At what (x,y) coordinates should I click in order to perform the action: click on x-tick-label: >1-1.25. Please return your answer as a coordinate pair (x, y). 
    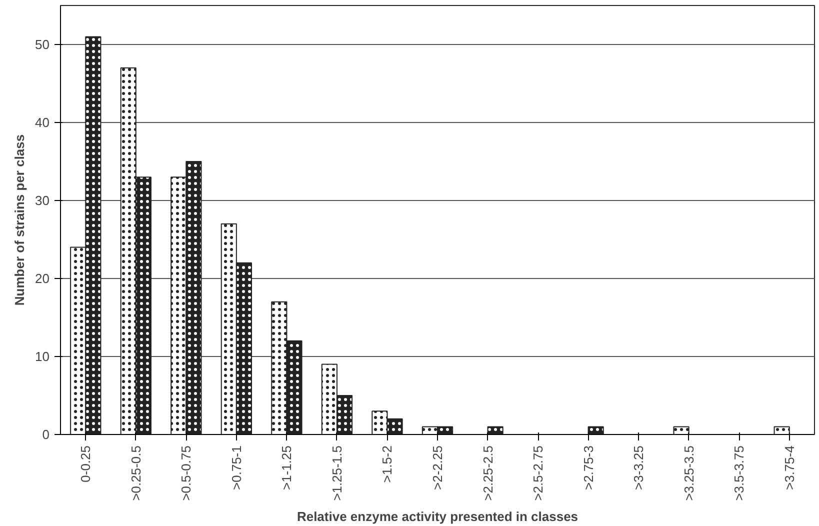
    Looking at the image, I should click on (286, 468).